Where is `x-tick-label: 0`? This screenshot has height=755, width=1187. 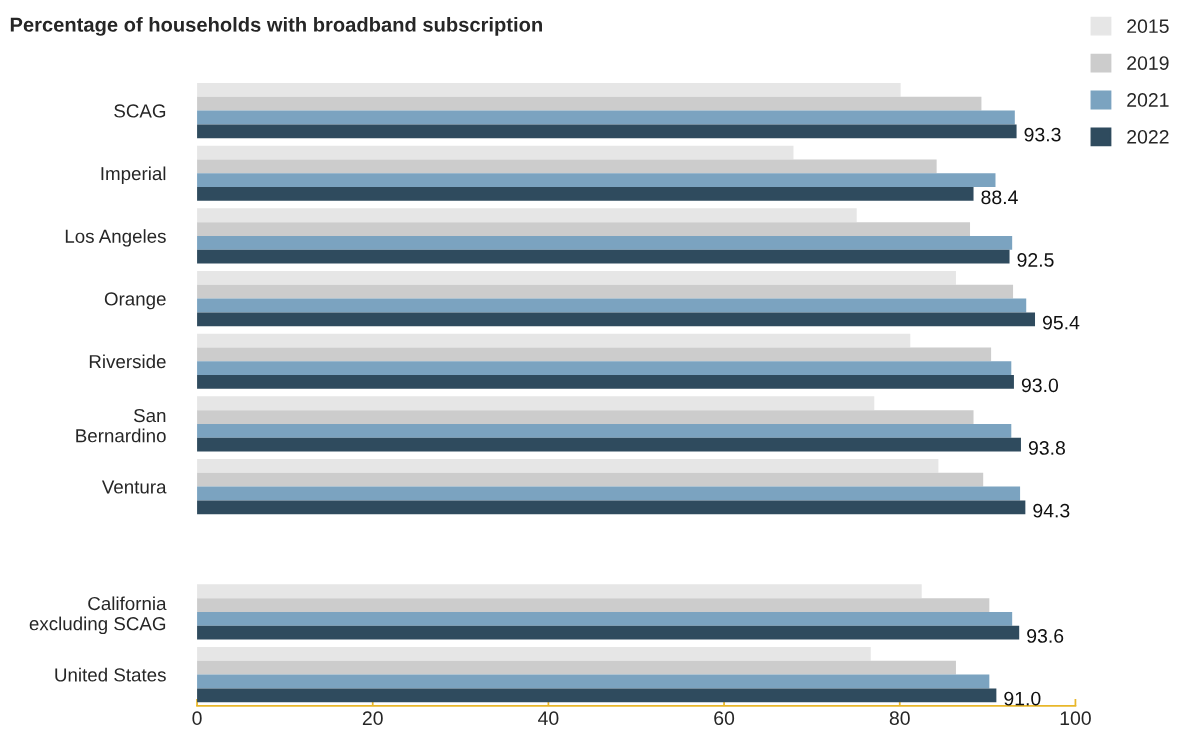 x-tick-label: 0 is located at coordinates (197, 718).